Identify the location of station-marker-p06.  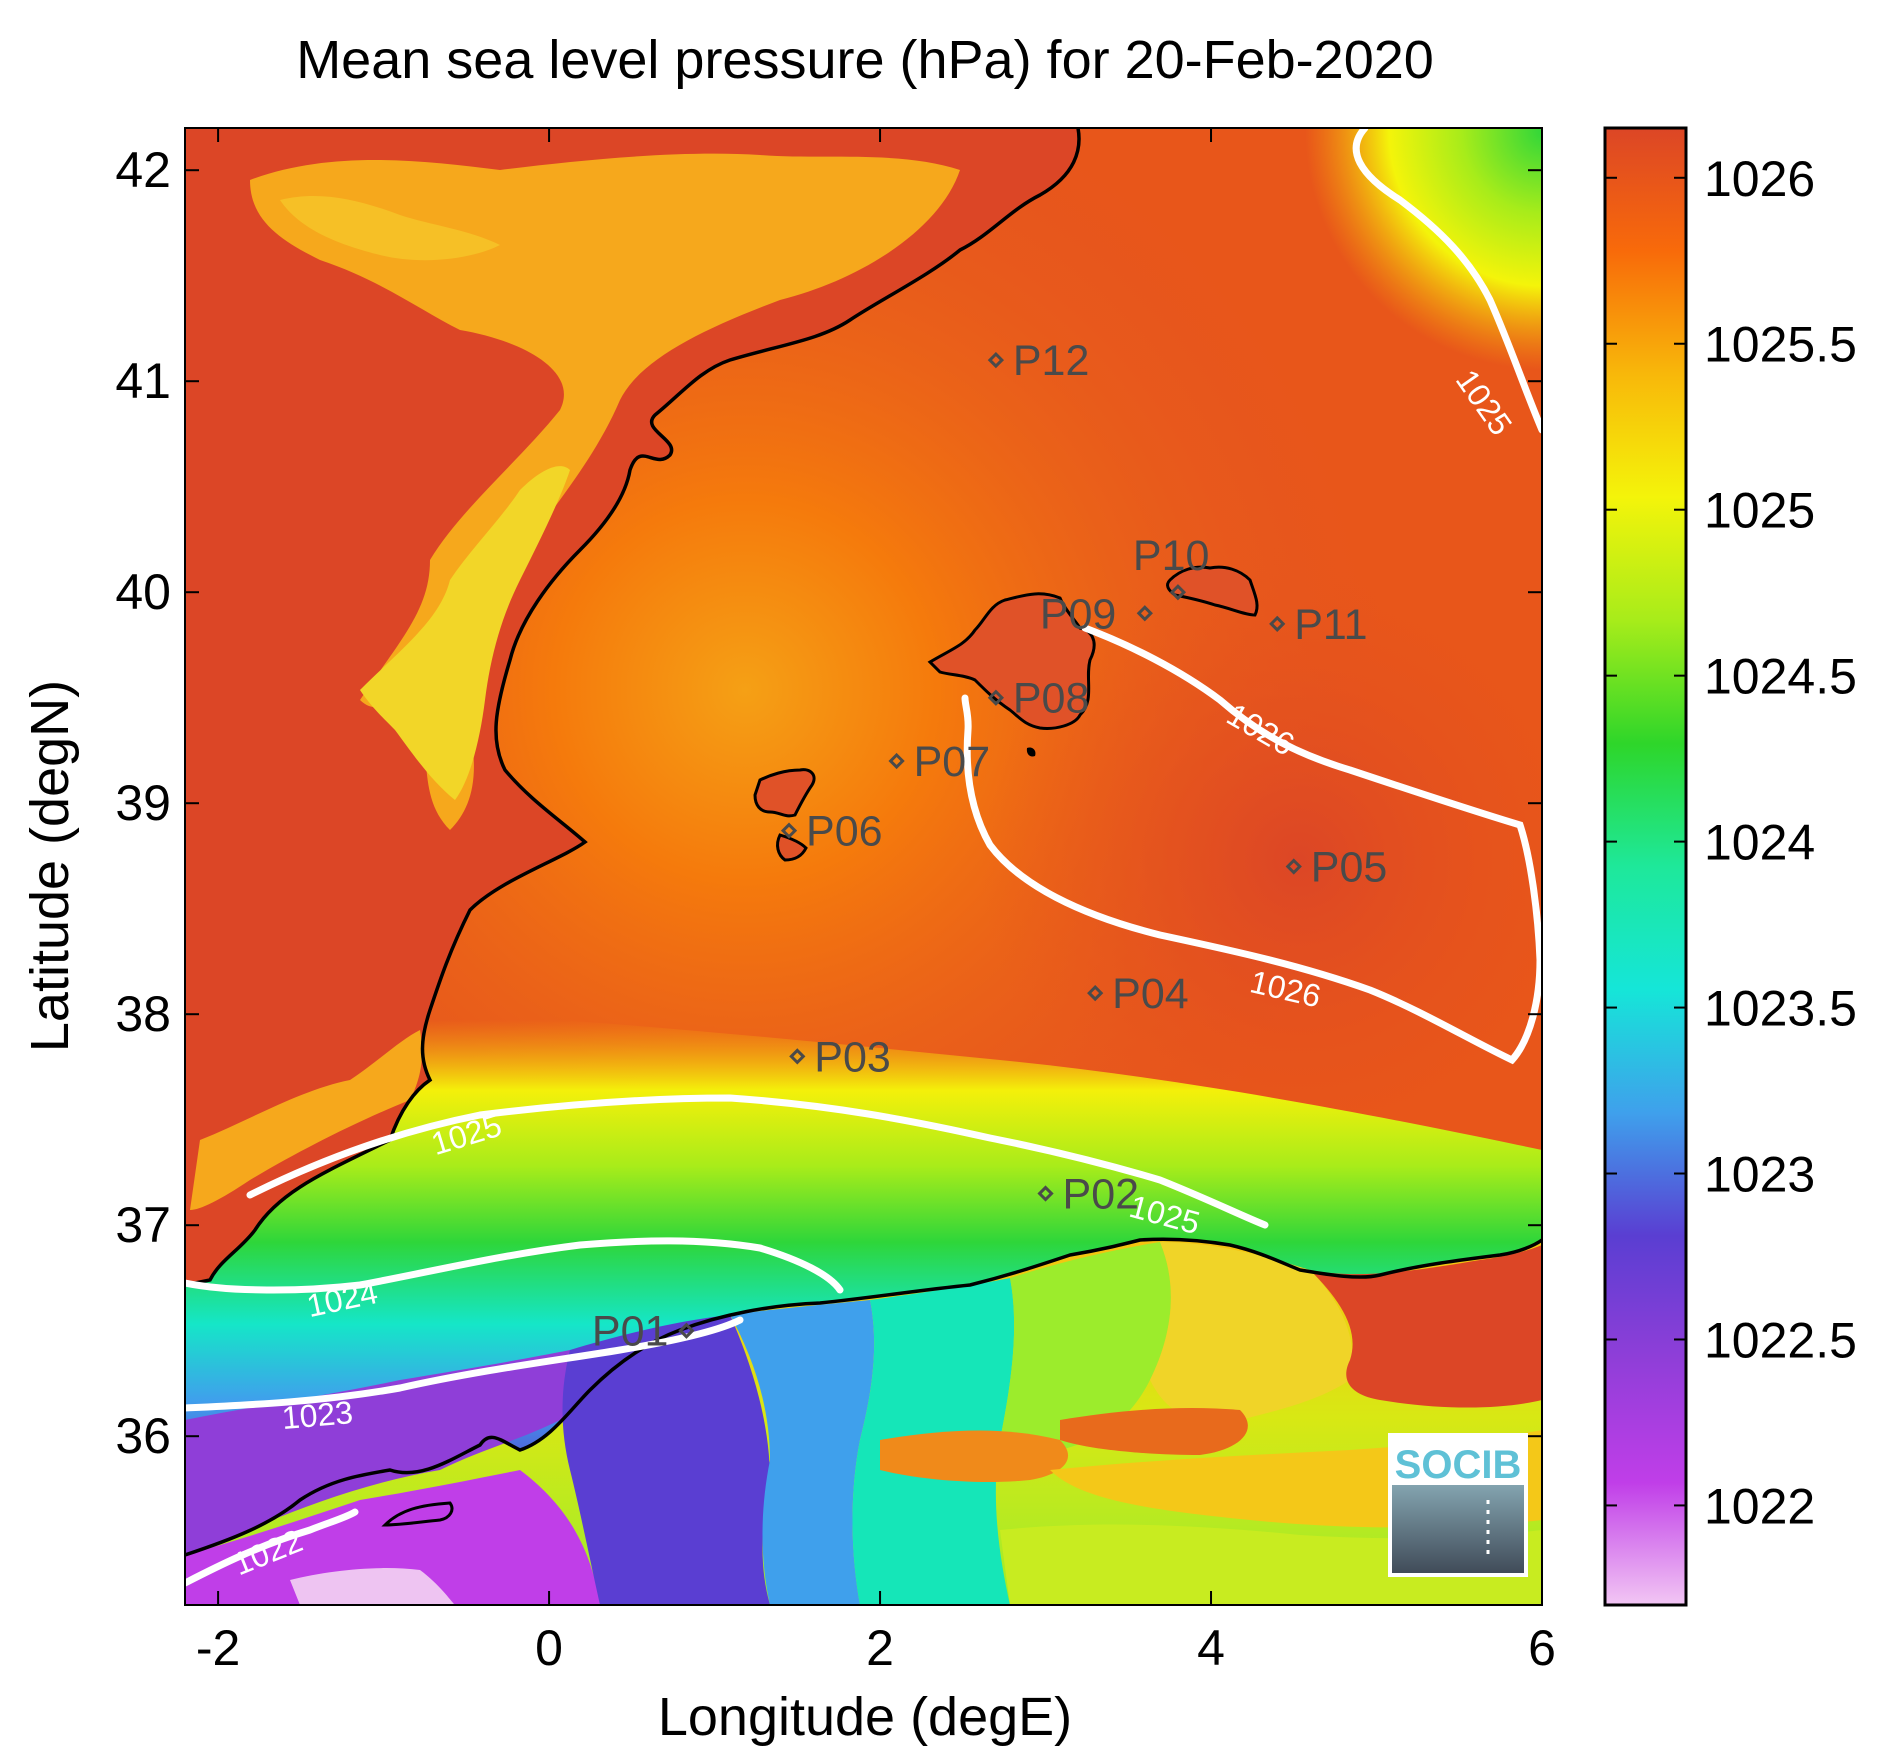
(789, 830).